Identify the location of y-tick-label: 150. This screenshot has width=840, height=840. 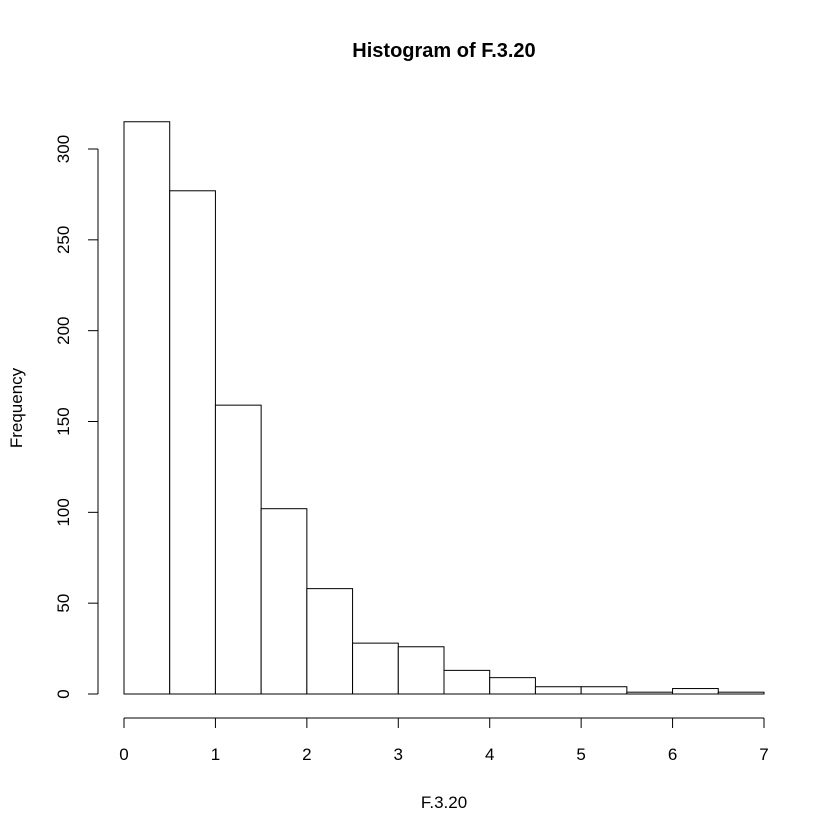
(63, 421).